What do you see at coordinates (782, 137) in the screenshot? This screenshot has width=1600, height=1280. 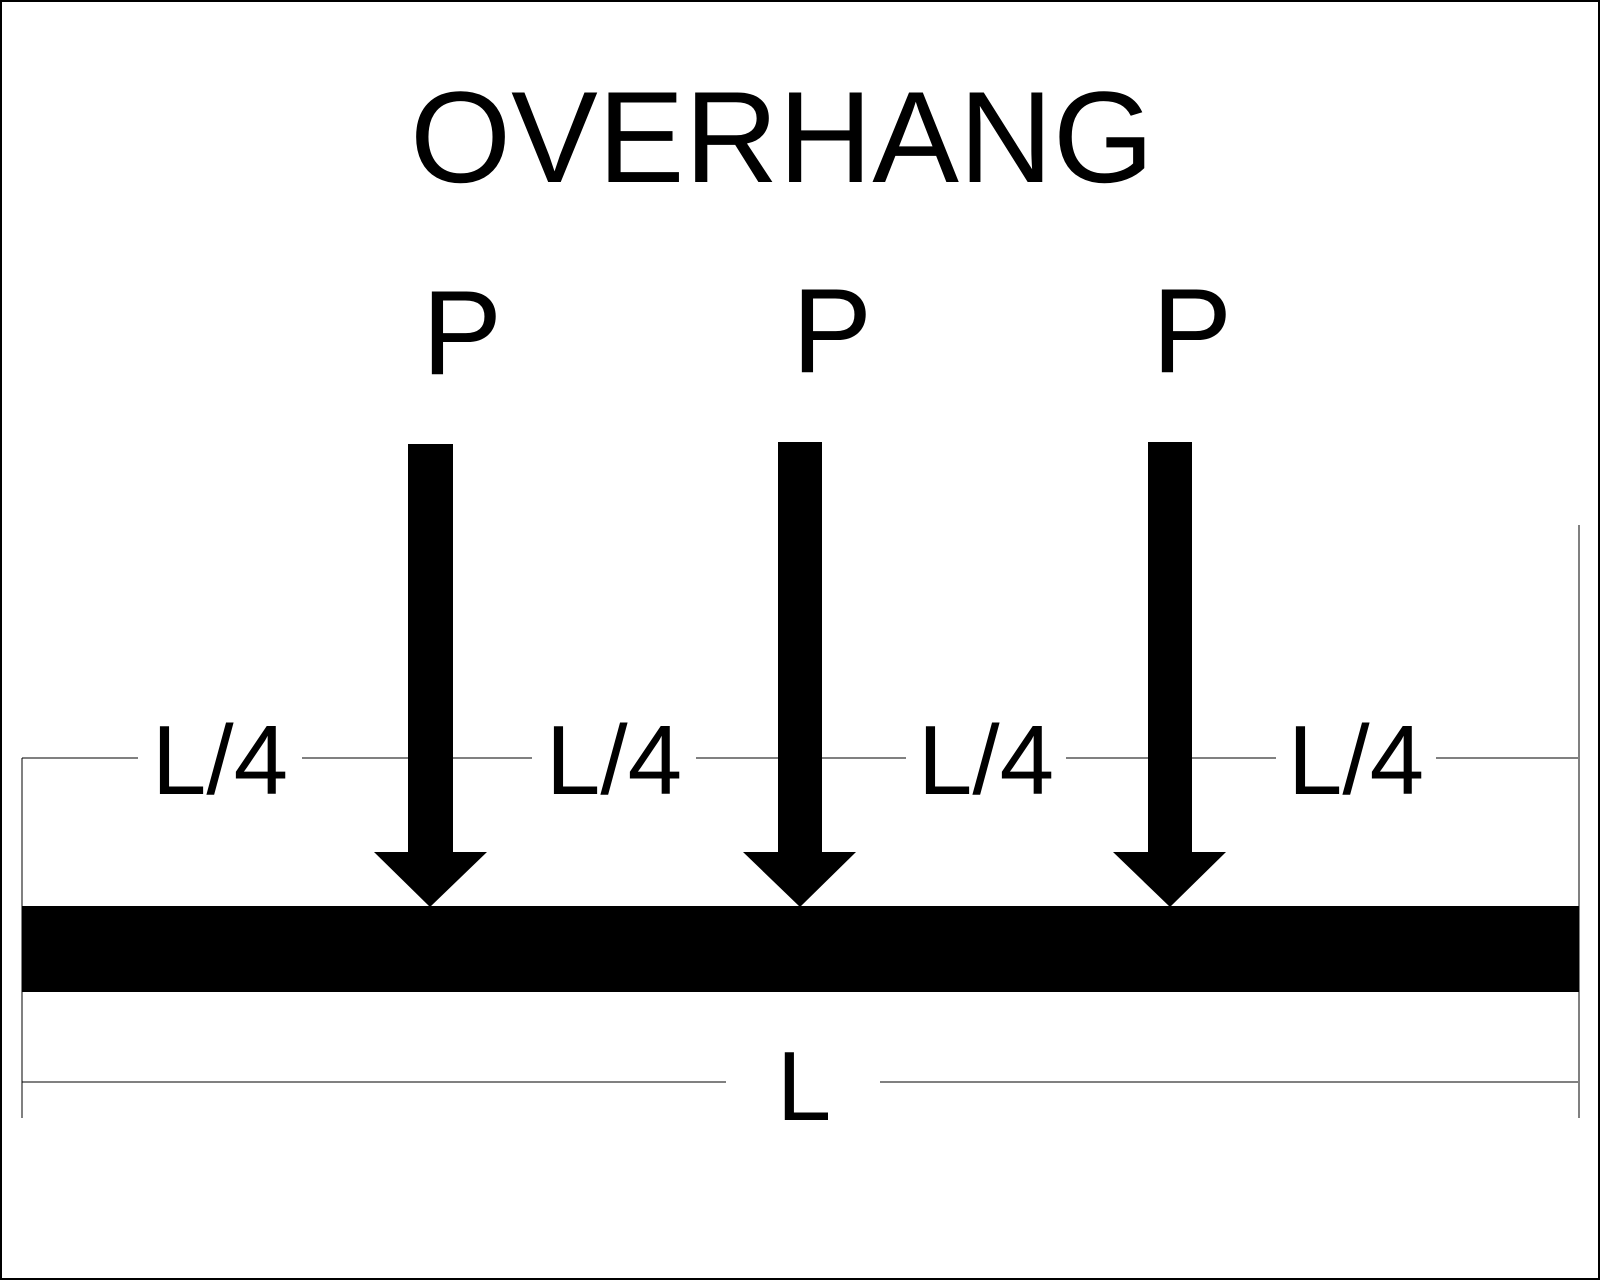 I see `diagram-title: OVERHANG` at bounding box center [782, 137].